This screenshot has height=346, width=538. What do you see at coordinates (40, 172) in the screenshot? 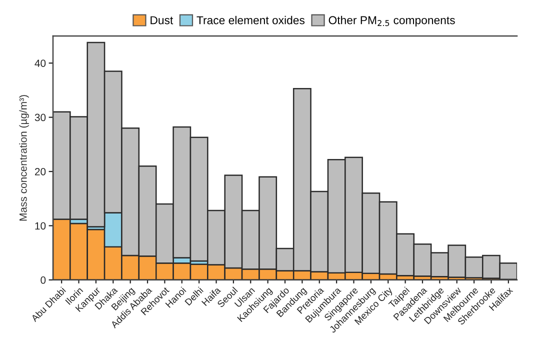
I see `y-tick-label: 20` at bounding box center [40, 172].